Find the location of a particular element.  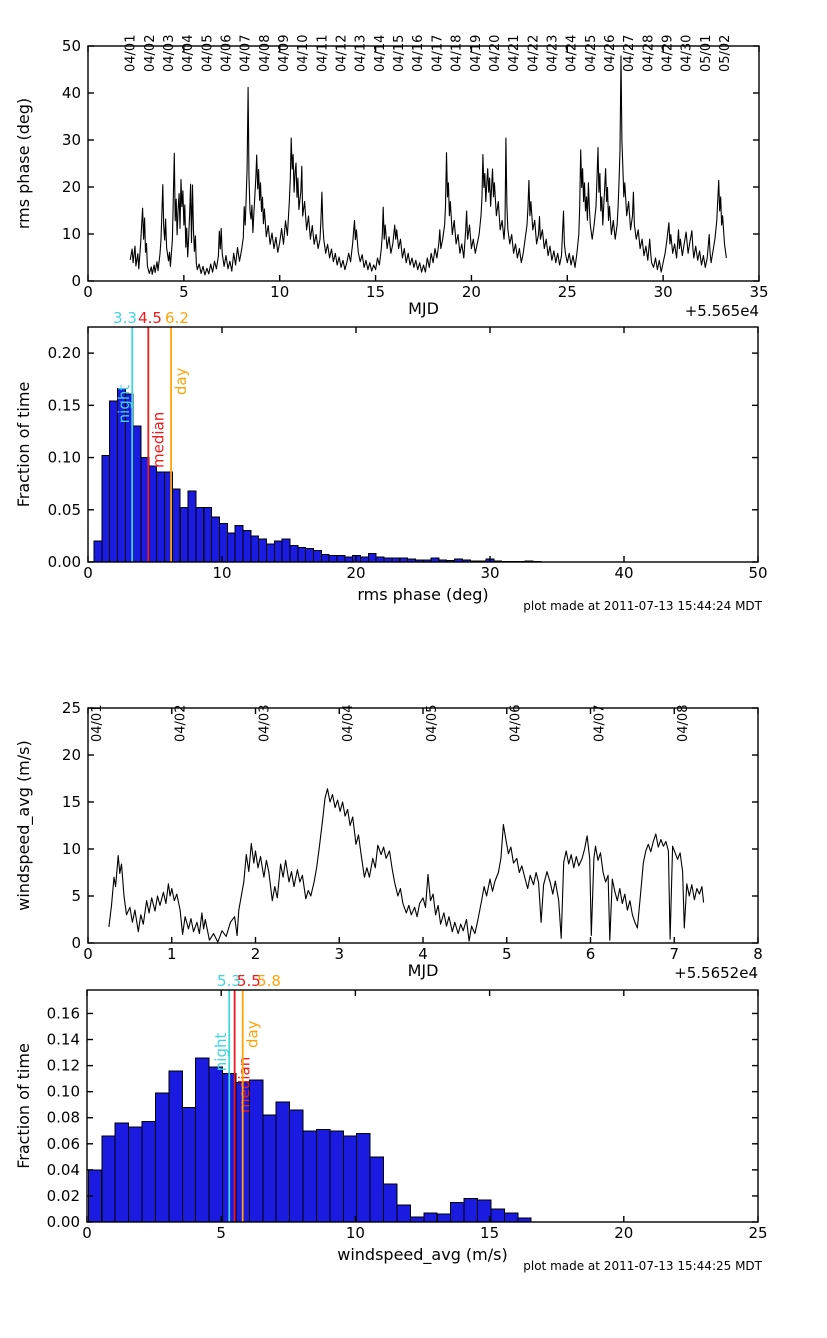

x-axis-offset-text: +5.5652e4 is located at coordinates (716, 973).